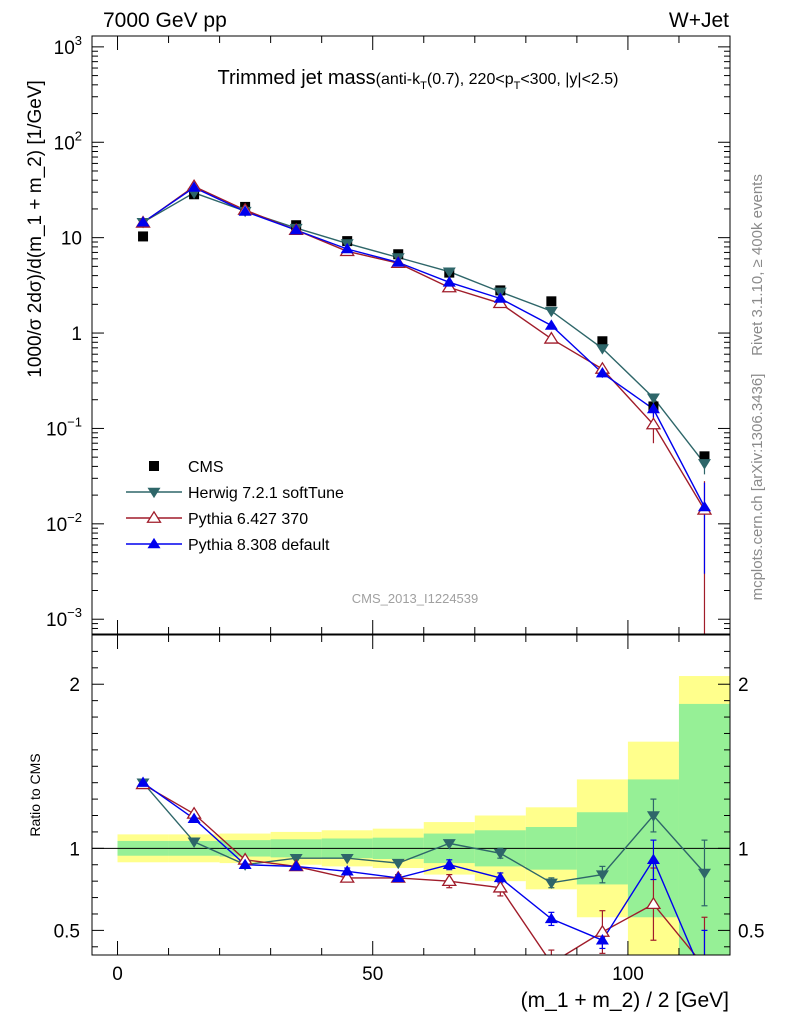 This screenshot has height=1024, width=786. Describe the element at coordinates (74, 612) in the screenshot. I see `main-y-tick-label-exp-6: −3` at that location.